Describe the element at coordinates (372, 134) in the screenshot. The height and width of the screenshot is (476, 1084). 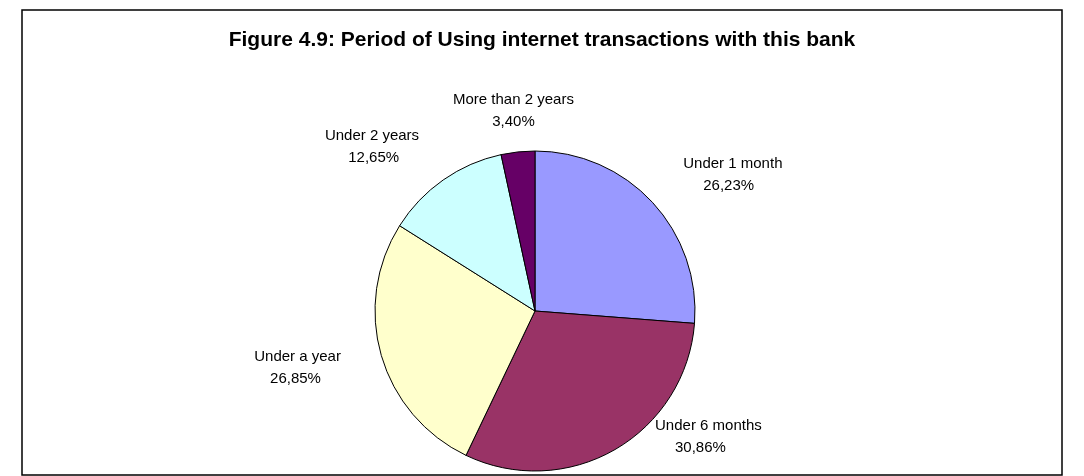
I see `slice-label: Under 2 years` at that location.